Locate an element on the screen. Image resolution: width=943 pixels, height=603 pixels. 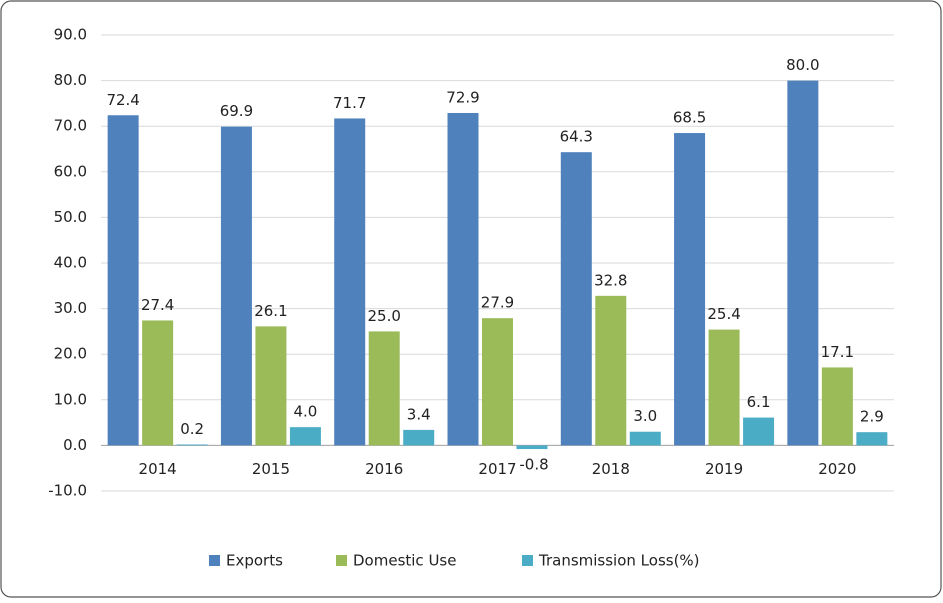
y-tick-label: 40.0 is located at coordinates (70, 263).